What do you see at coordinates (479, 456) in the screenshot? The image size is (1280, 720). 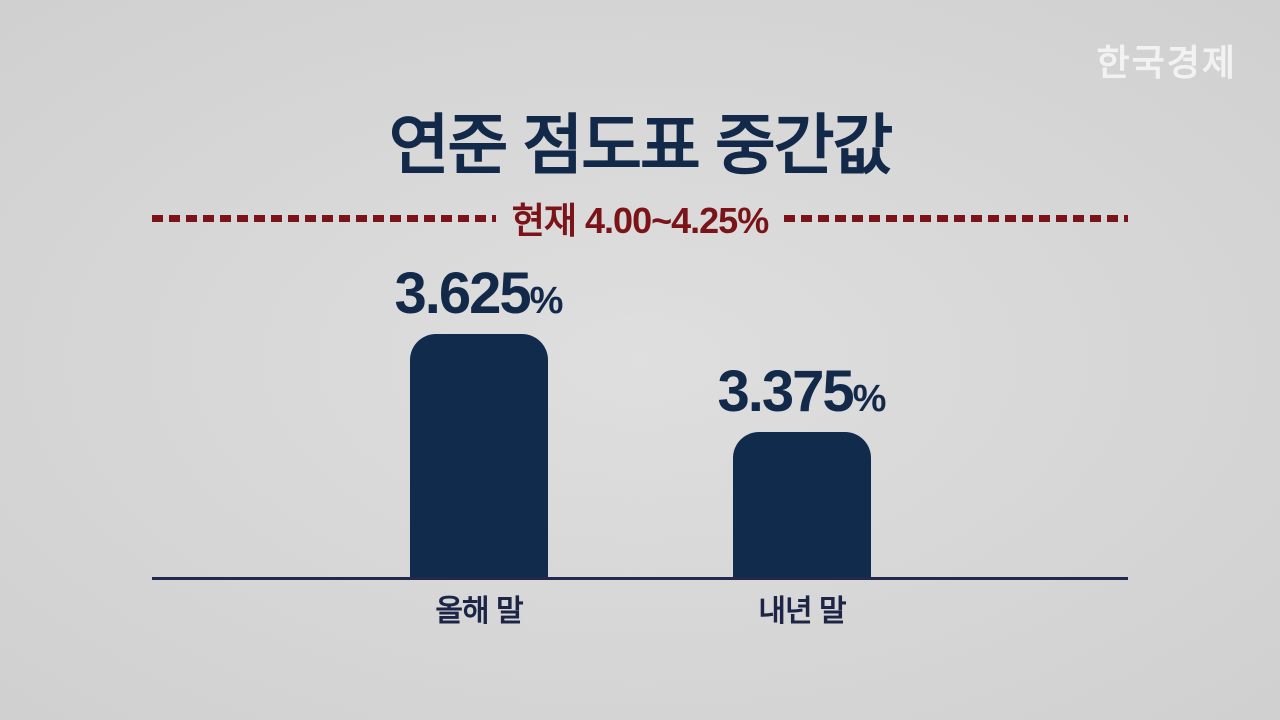 I see `bar-this-year-end` at bounding box center [479, 456].